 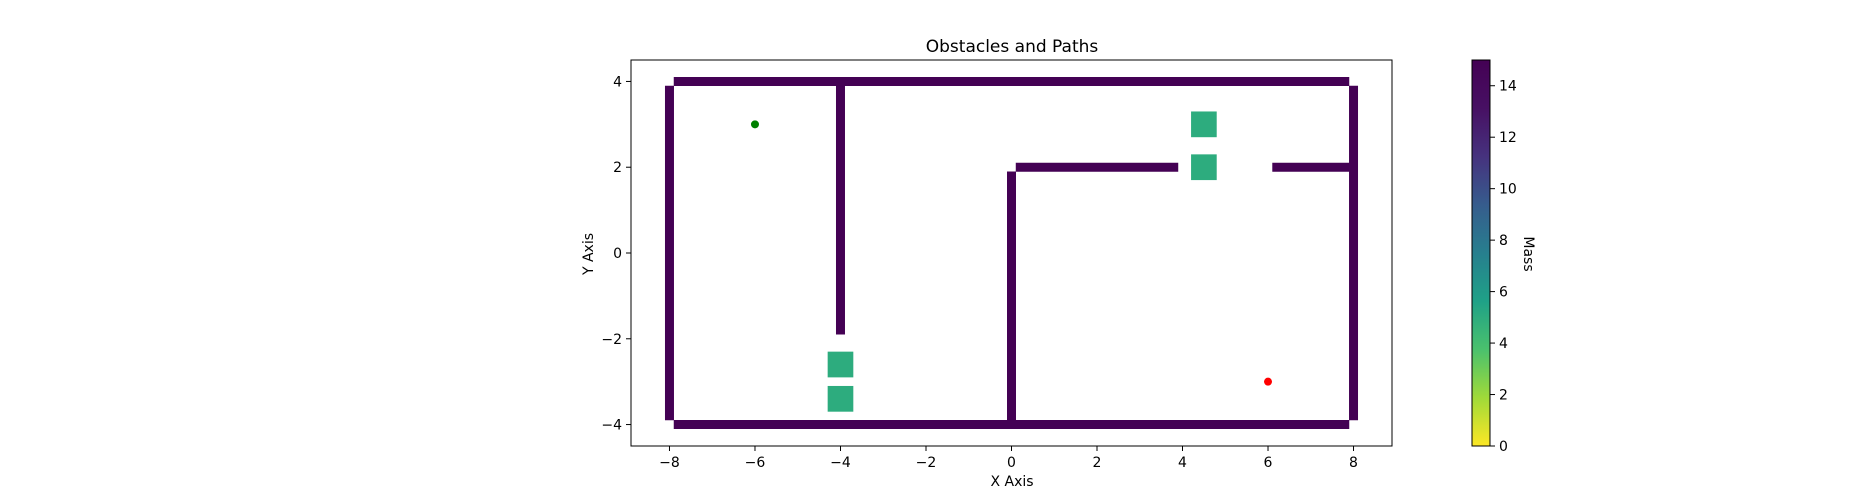 I want to click on y-tick-label--4: −4, so click(x=611, y=426).